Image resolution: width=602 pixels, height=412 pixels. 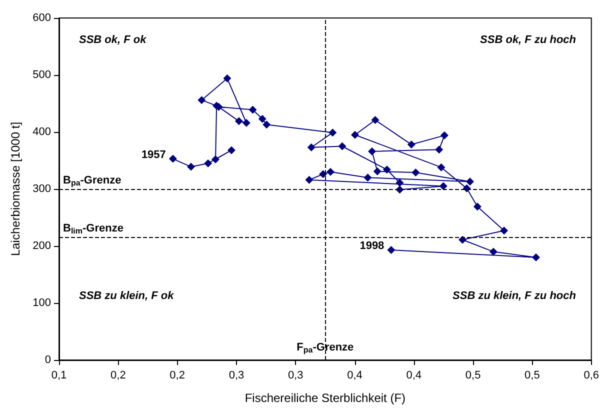 What do you see at coordinates (153, 154) in the screenshot?
I see `annotation: 1957` at bounding box center [153, 154].